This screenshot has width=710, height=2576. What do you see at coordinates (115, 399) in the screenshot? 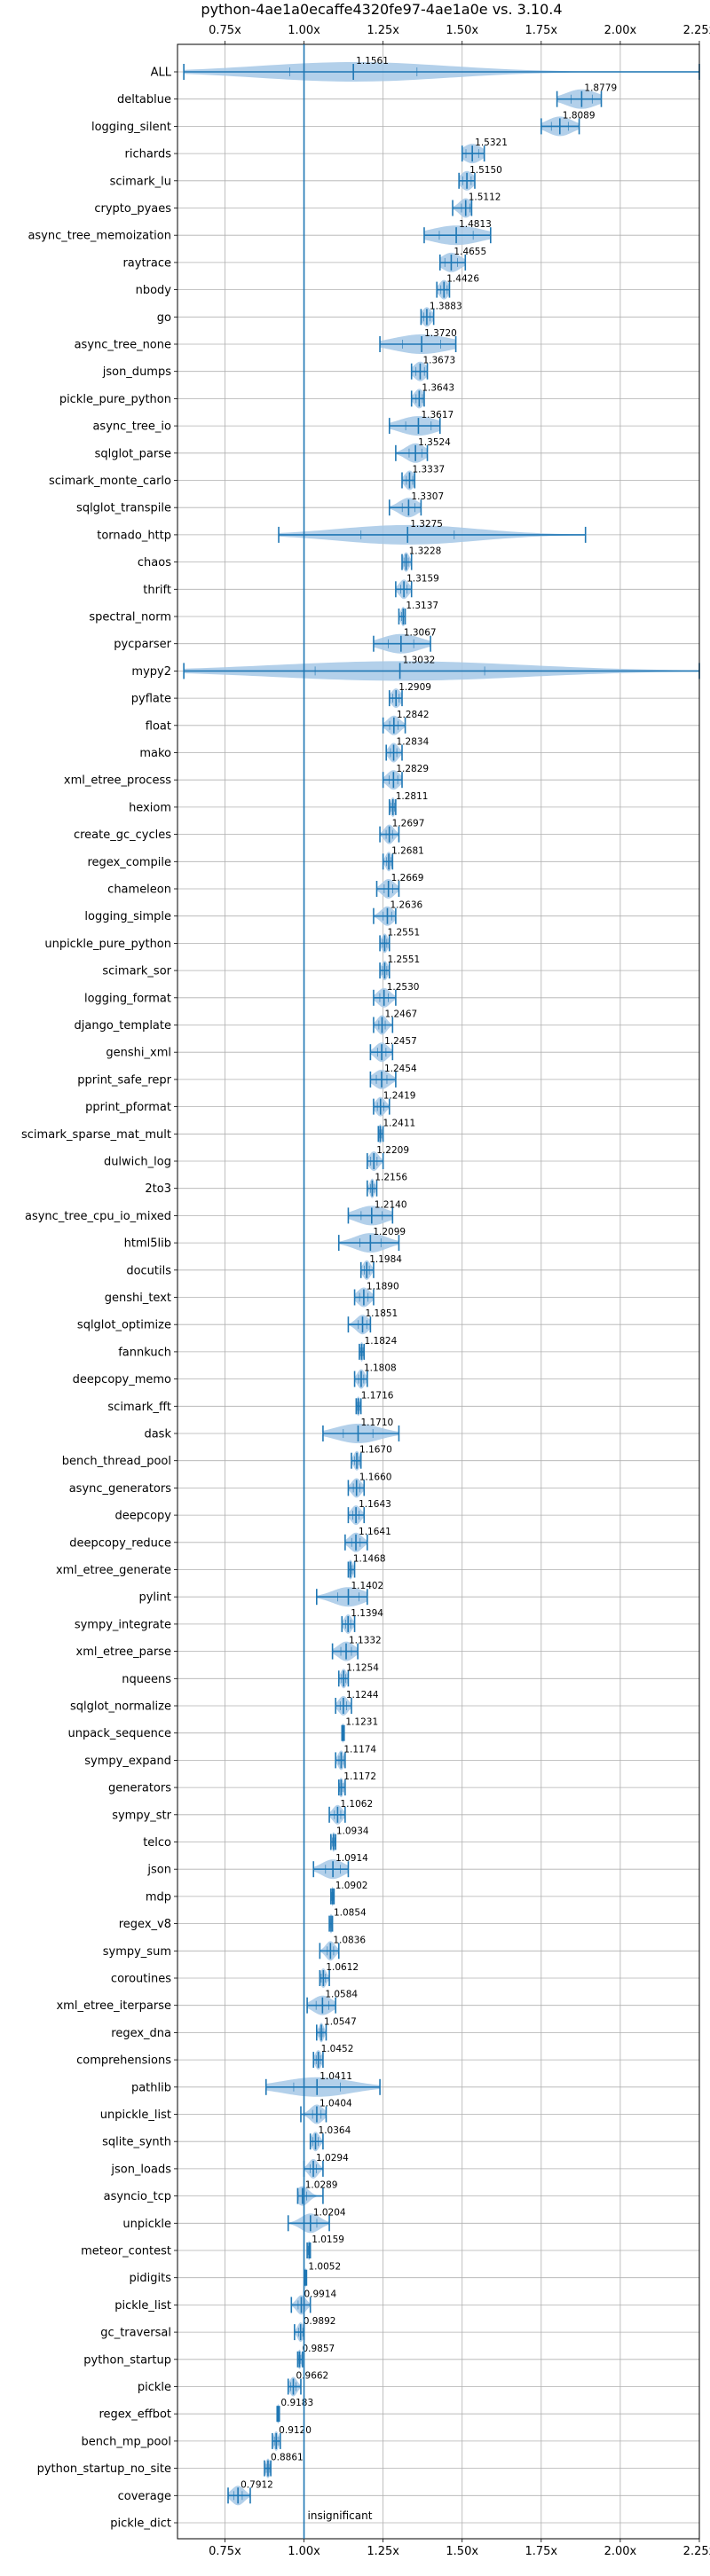
I see `benchmark-name-label: pickle_pure_python` at bounding box center [115, 399].